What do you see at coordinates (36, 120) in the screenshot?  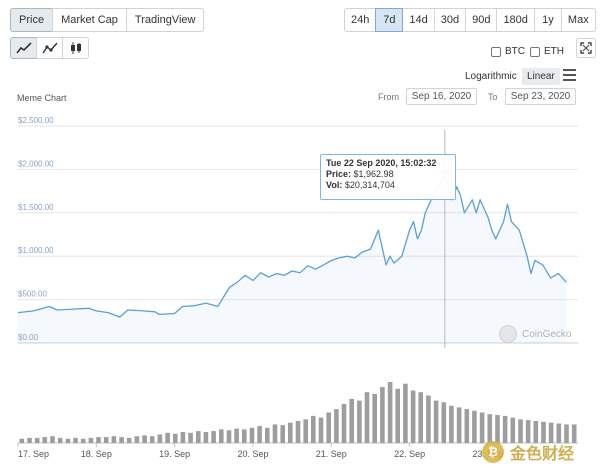 I see `y-tick-label: $2,500.00` at bounding box center [36, 120].